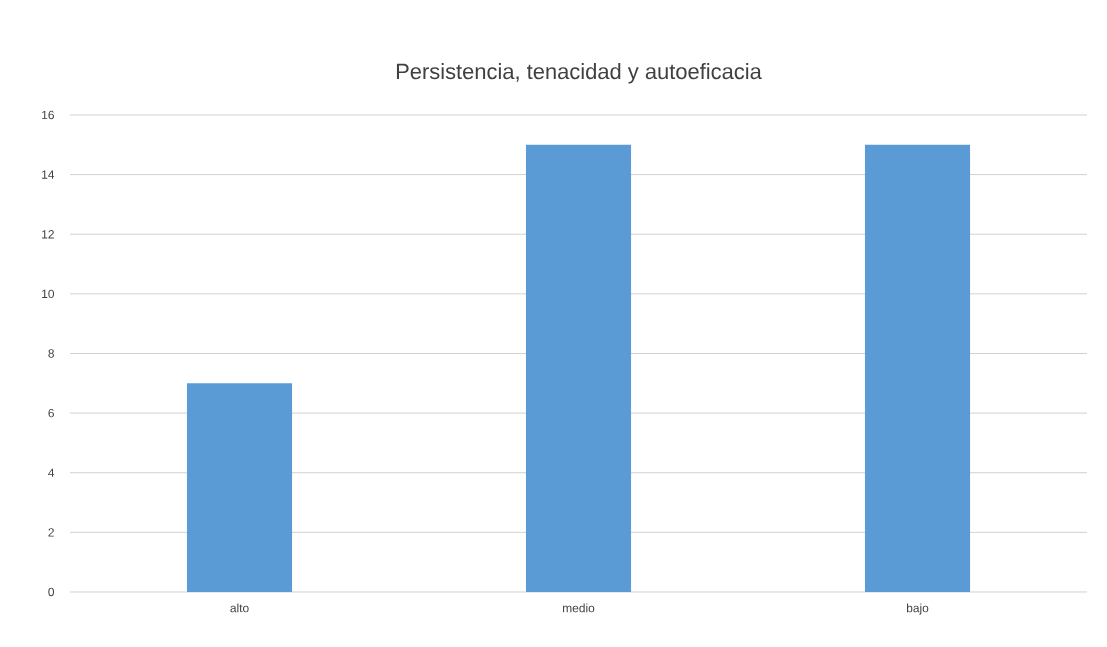 The width and height of the screenshot is (1107, 647). I want to click on y-tick-label: 12, so click(48, 234).